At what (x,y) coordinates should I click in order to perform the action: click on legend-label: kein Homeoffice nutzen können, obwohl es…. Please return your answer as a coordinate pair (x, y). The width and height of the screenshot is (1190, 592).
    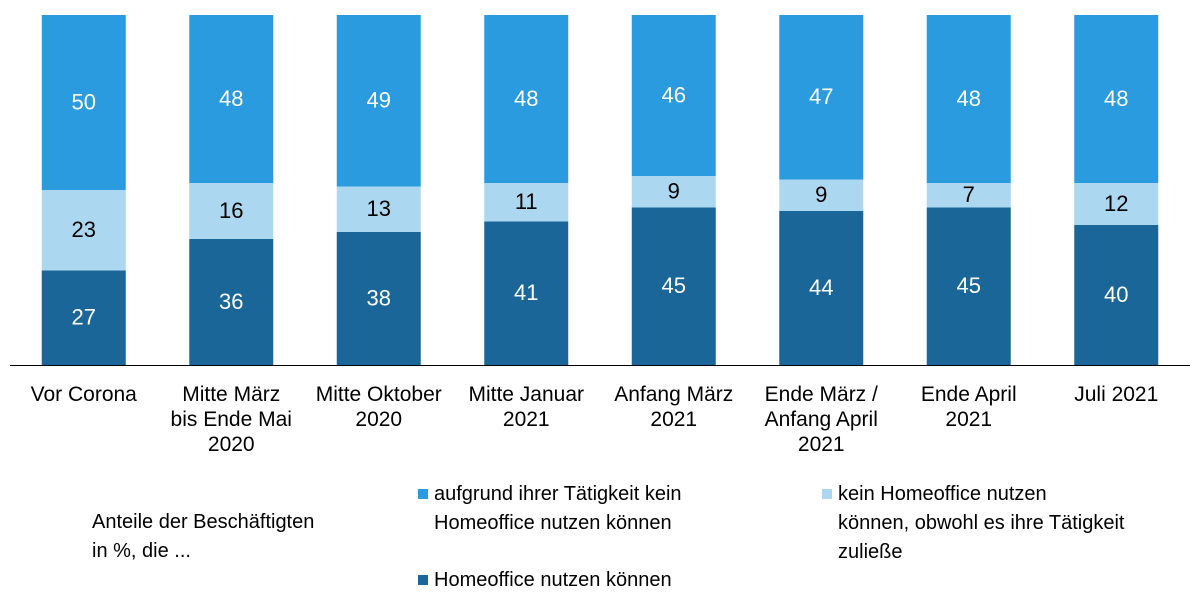
    Looking at the image, I should click on (981, 523).